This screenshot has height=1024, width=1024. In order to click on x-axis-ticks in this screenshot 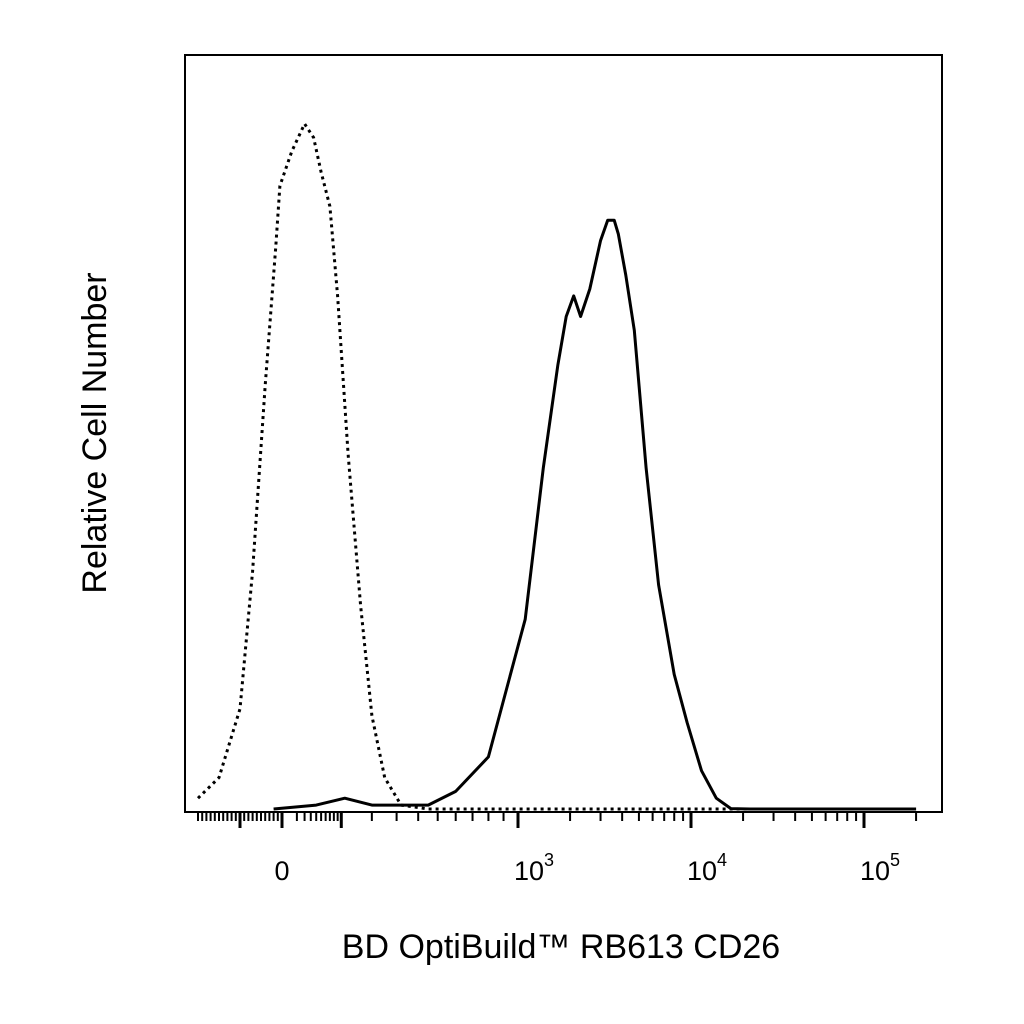, I will do `click(557, 820)`.